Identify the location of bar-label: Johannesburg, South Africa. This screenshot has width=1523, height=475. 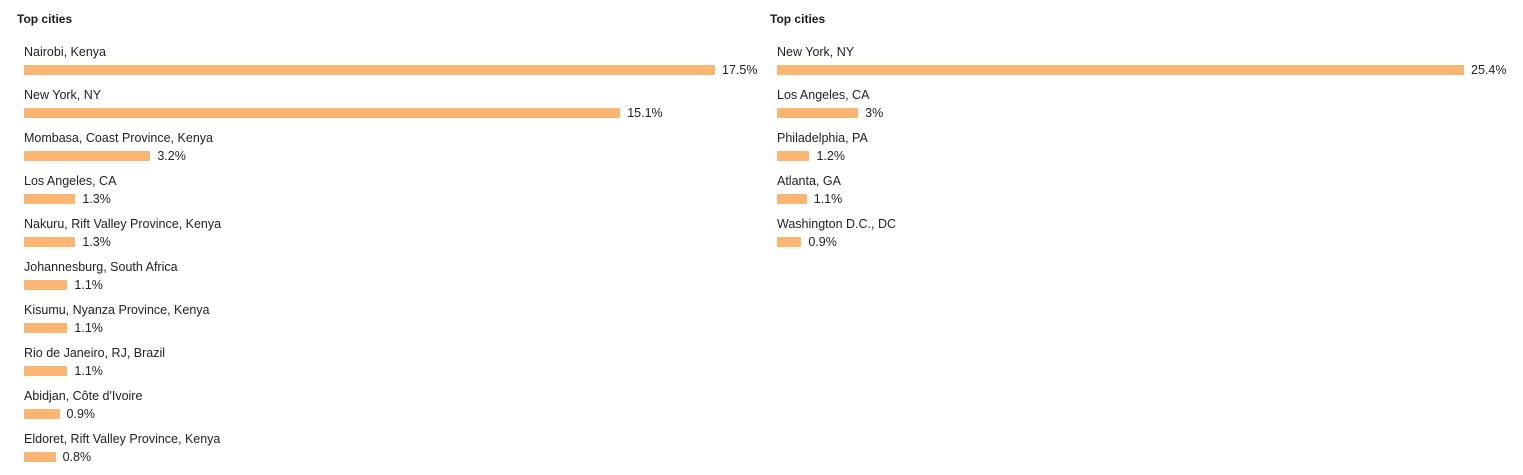
(101, 267).